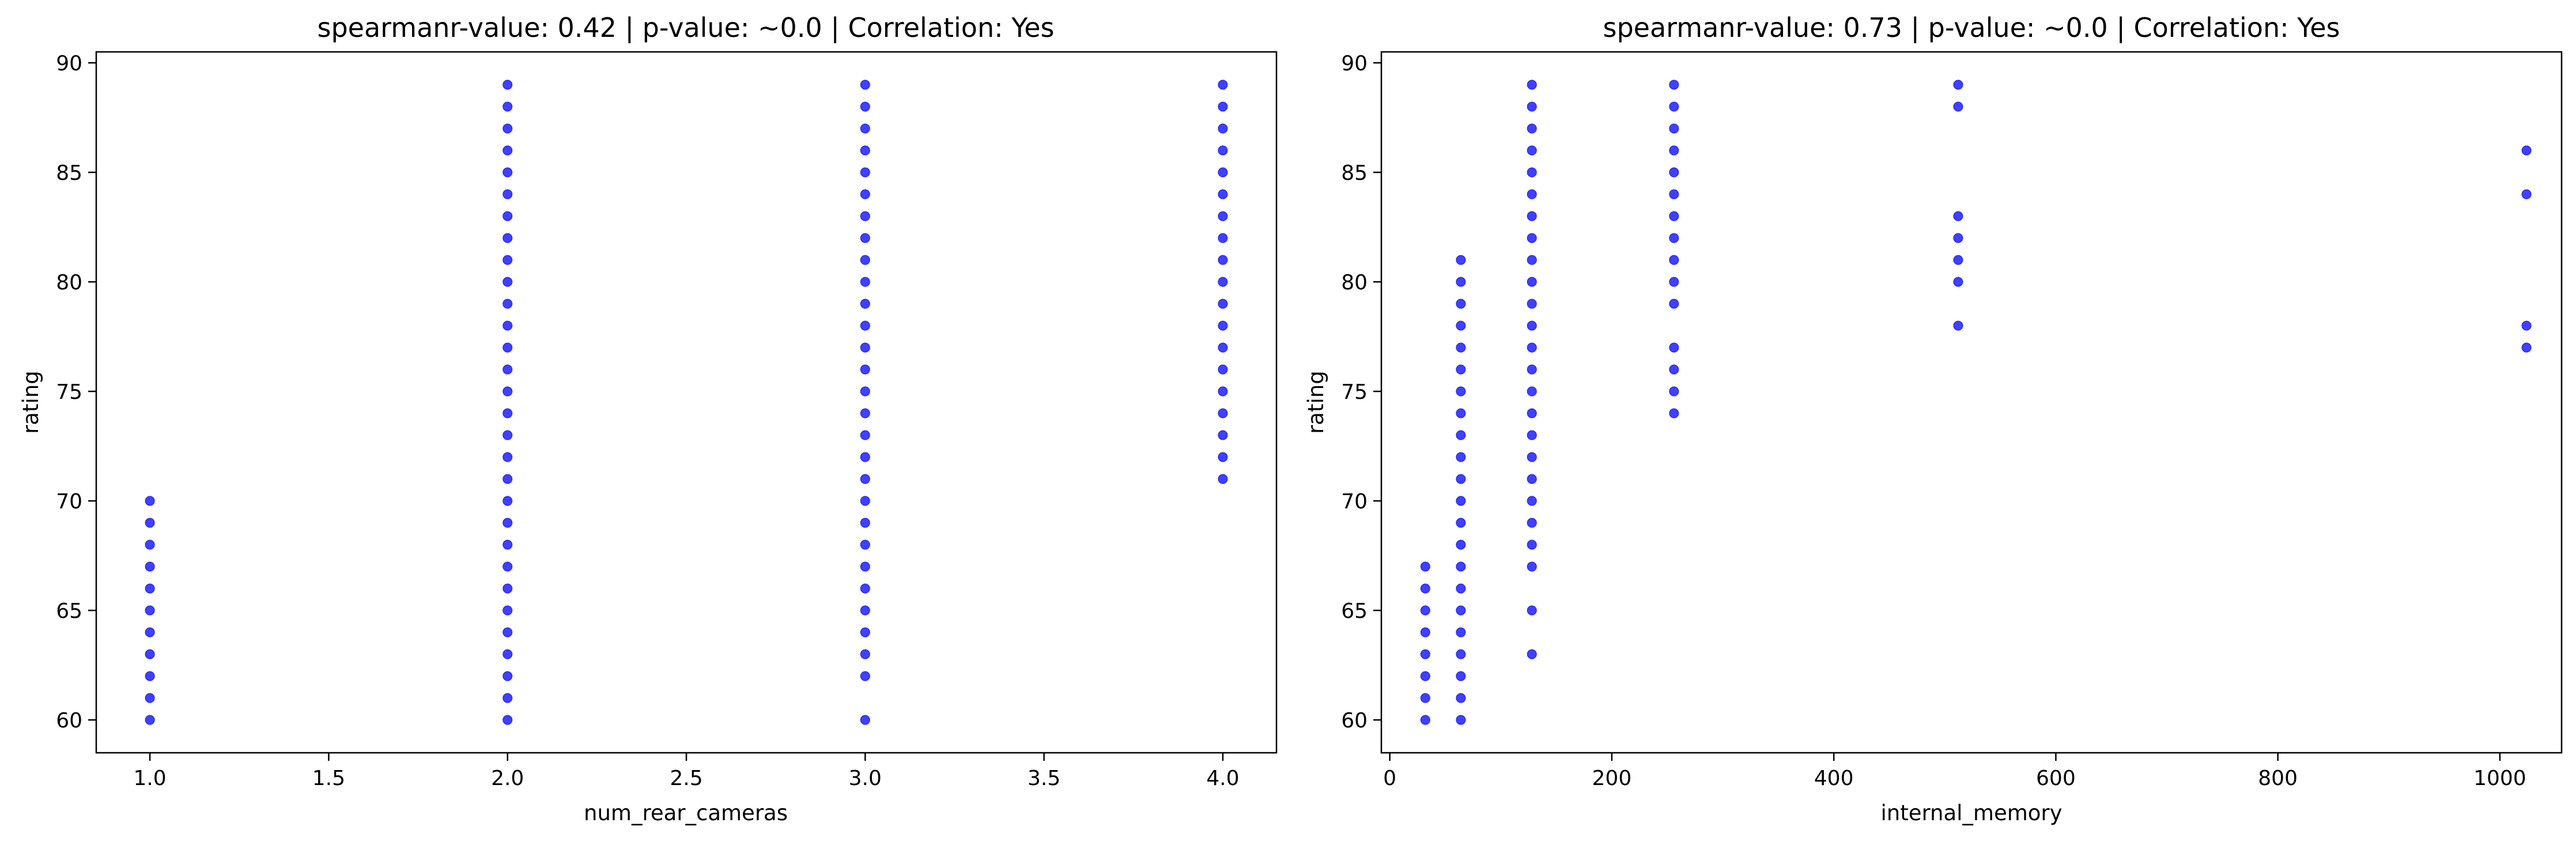  I want to click on y-tick-label-6: 90, so click(69, 64).